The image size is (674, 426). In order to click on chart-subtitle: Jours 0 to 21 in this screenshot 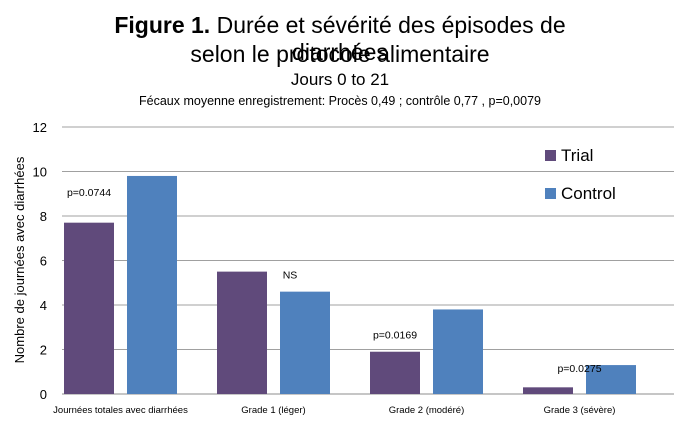, I will do `click(340, 79)`.